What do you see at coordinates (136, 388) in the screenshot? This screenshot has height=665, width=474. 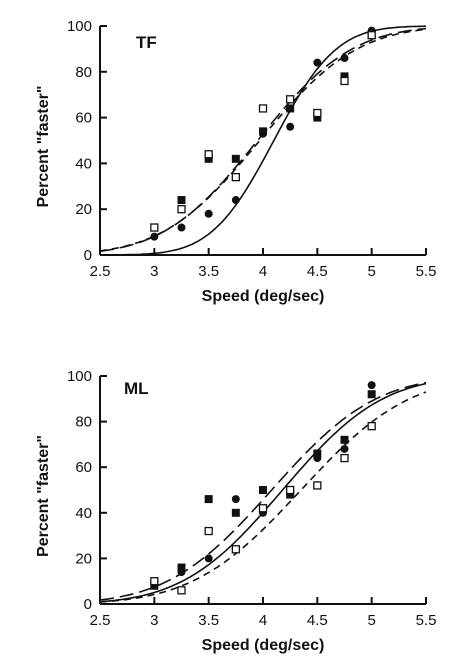 I see `panel-label: ML` at bounding box center [136, 388].